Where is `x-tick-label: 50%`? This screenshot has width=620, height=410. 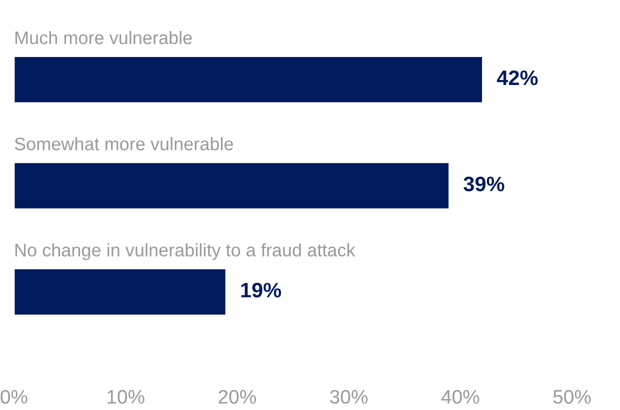 x-tick-label: 50% is located at coordinates (572, 397).